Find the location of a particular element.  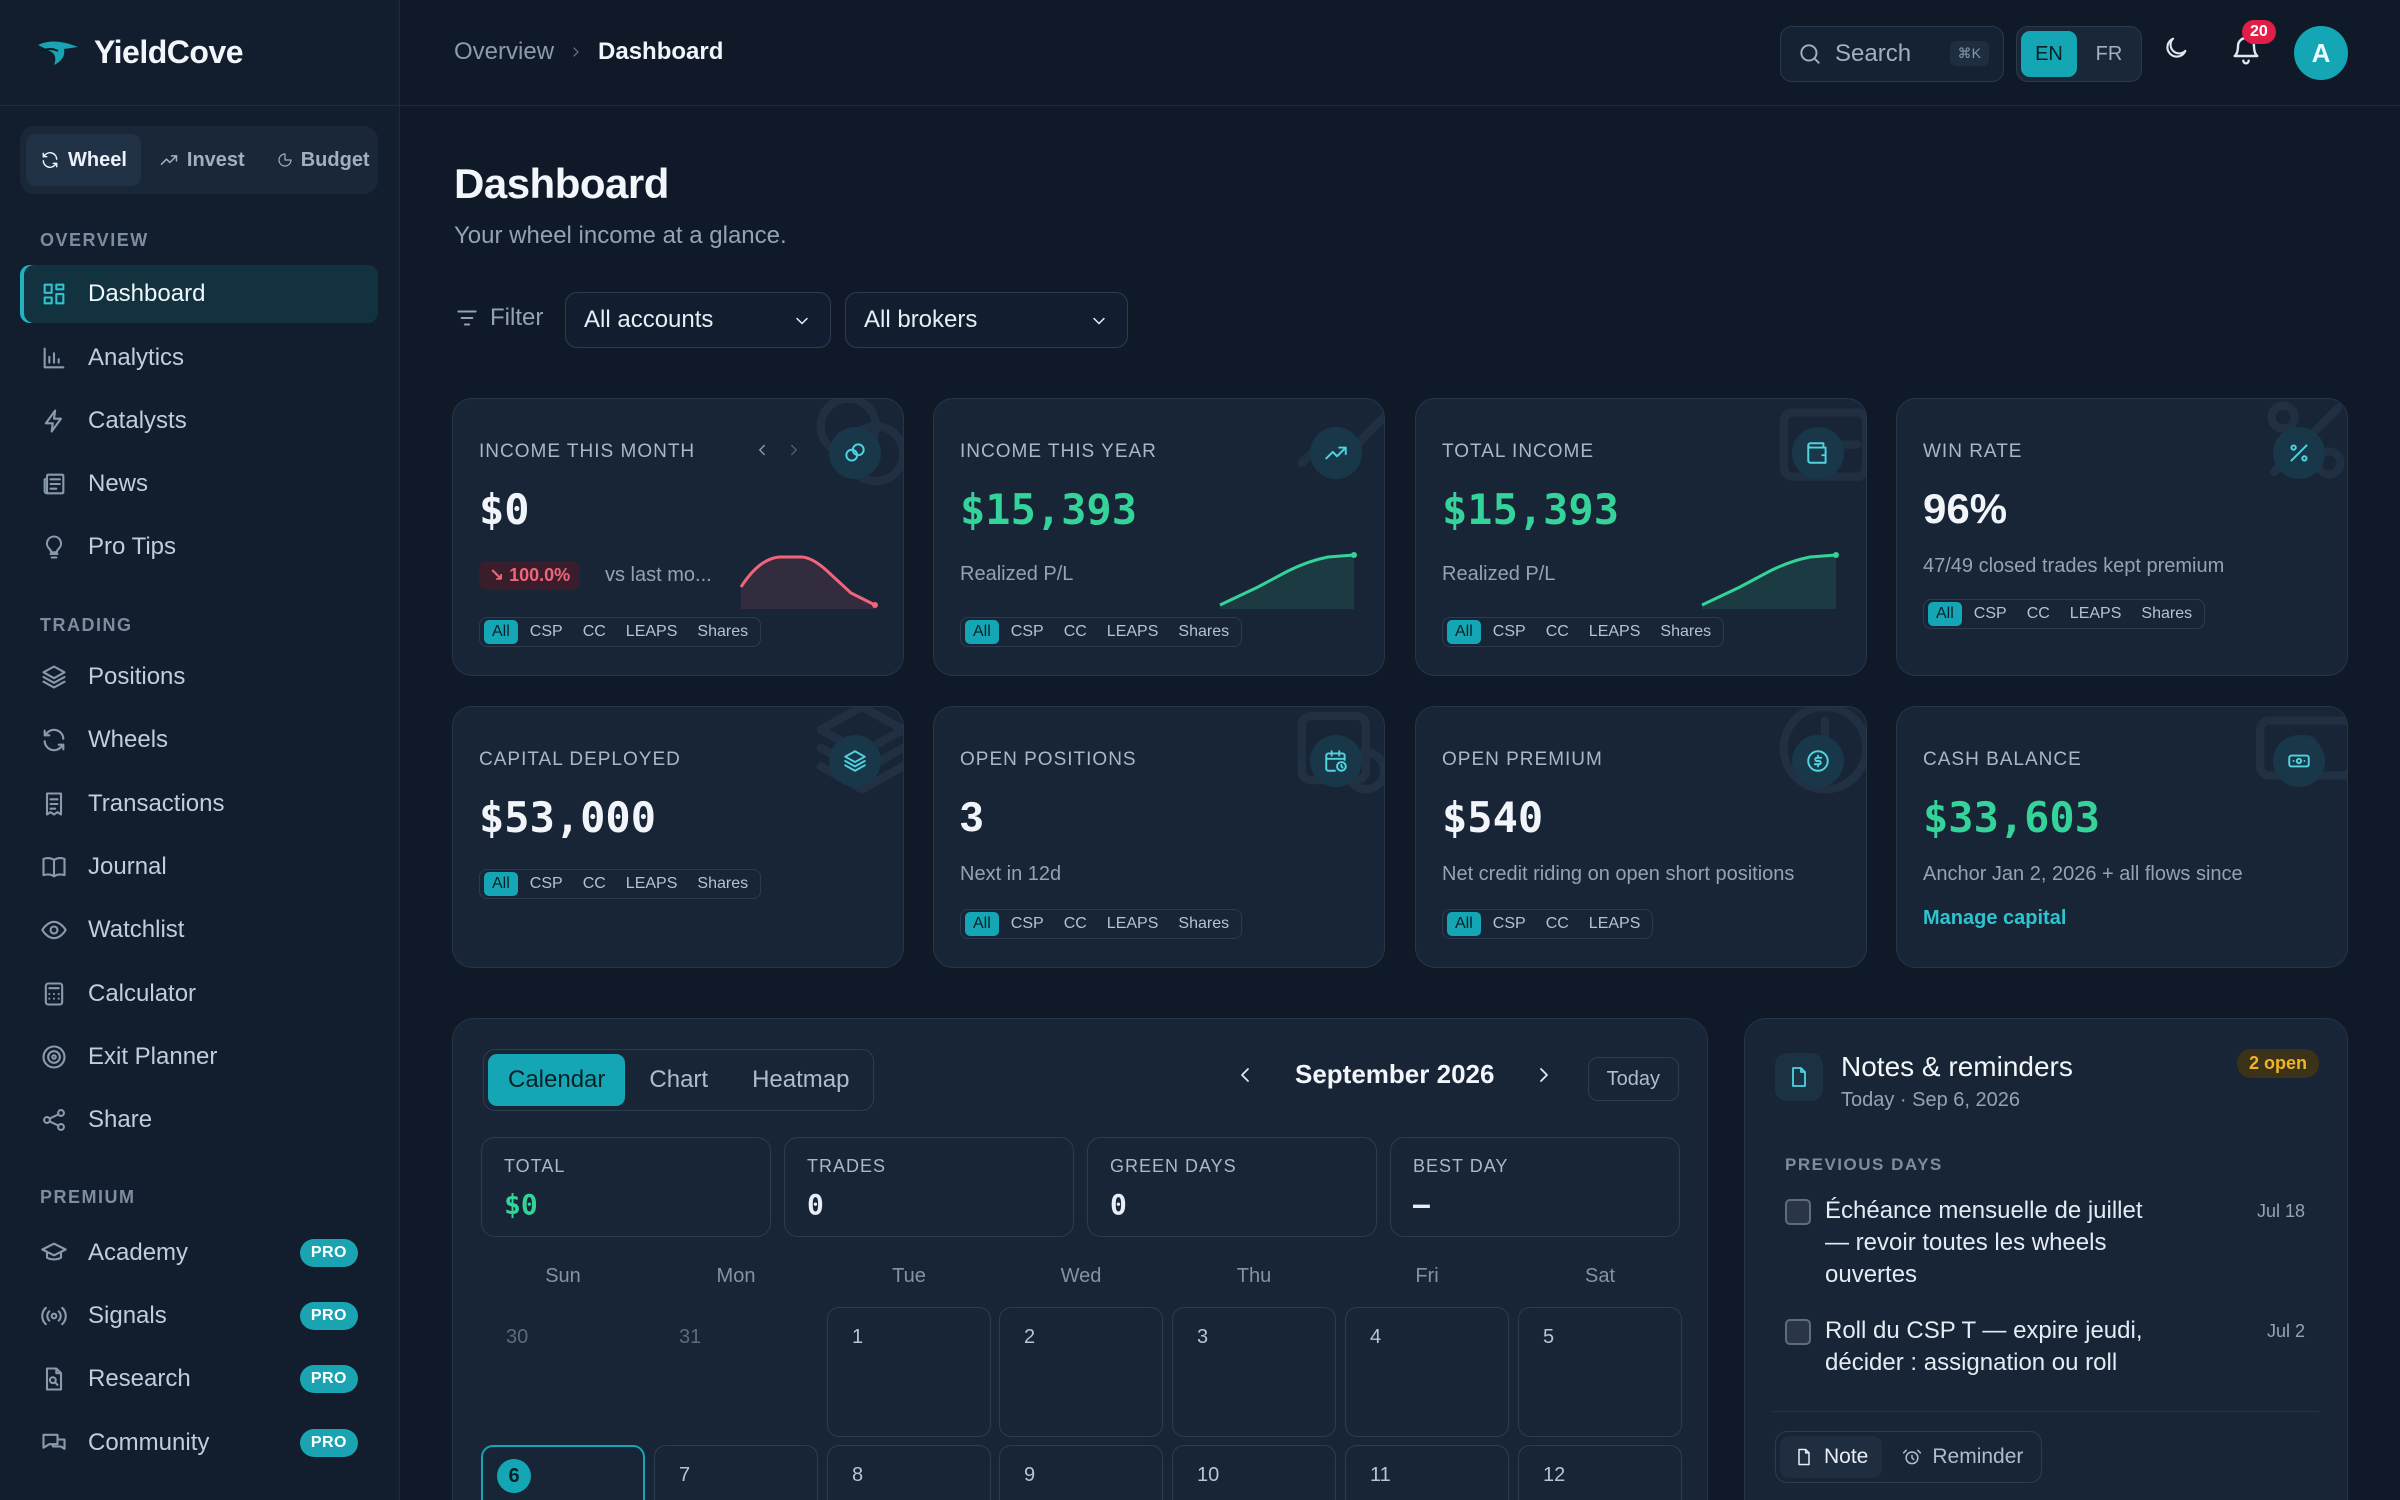

manage-capital-link: Manage capital is located at coordinates (1995, 918).